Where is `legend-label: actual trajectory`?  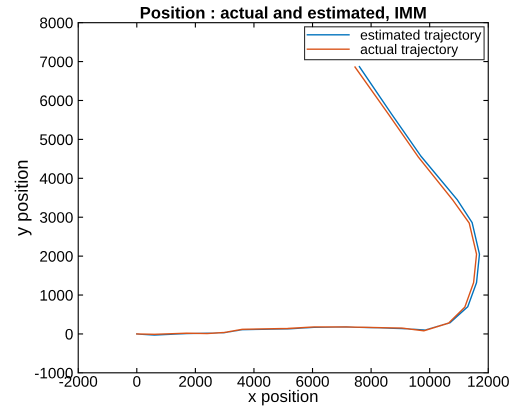
legend-label: actual trajectory is located at coordinates (409, 50).